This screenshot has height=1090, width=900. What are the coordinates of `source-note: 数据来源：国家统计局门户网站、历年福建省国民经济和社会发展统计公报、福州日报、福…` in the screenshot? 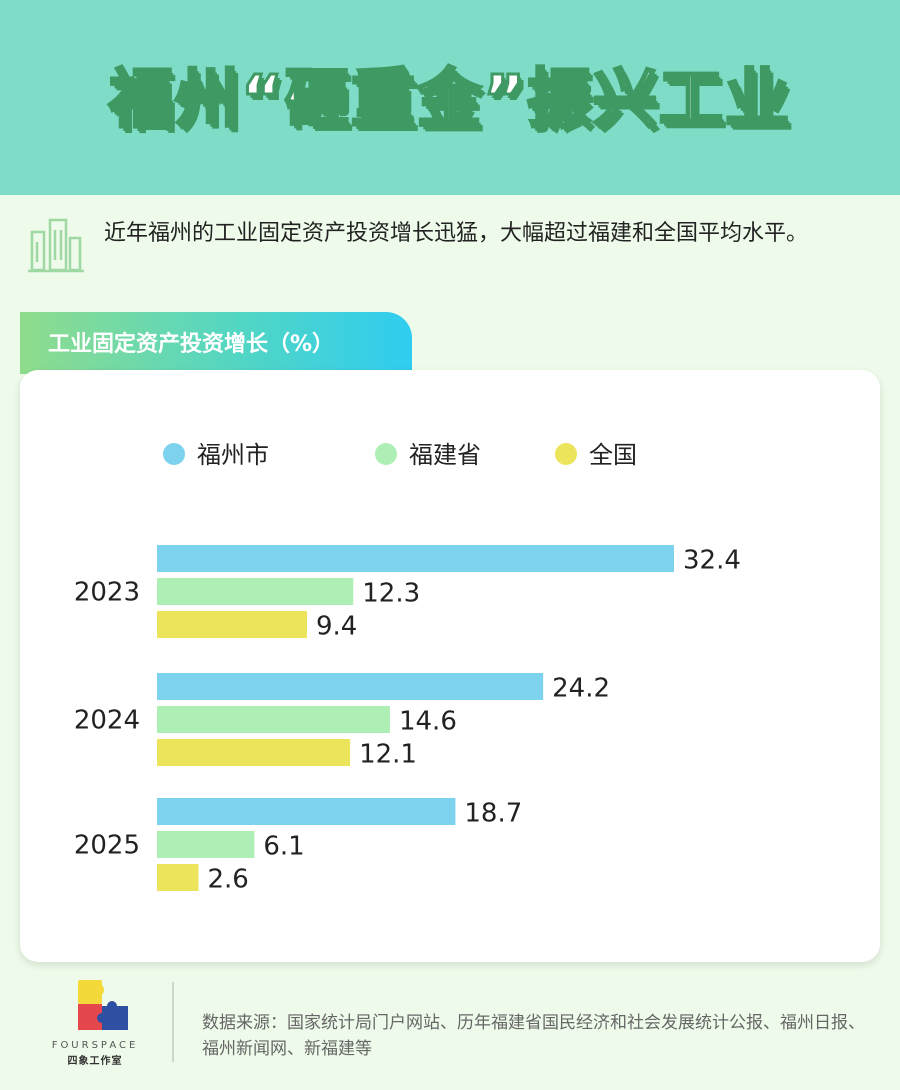 It's located at (533, 1036).